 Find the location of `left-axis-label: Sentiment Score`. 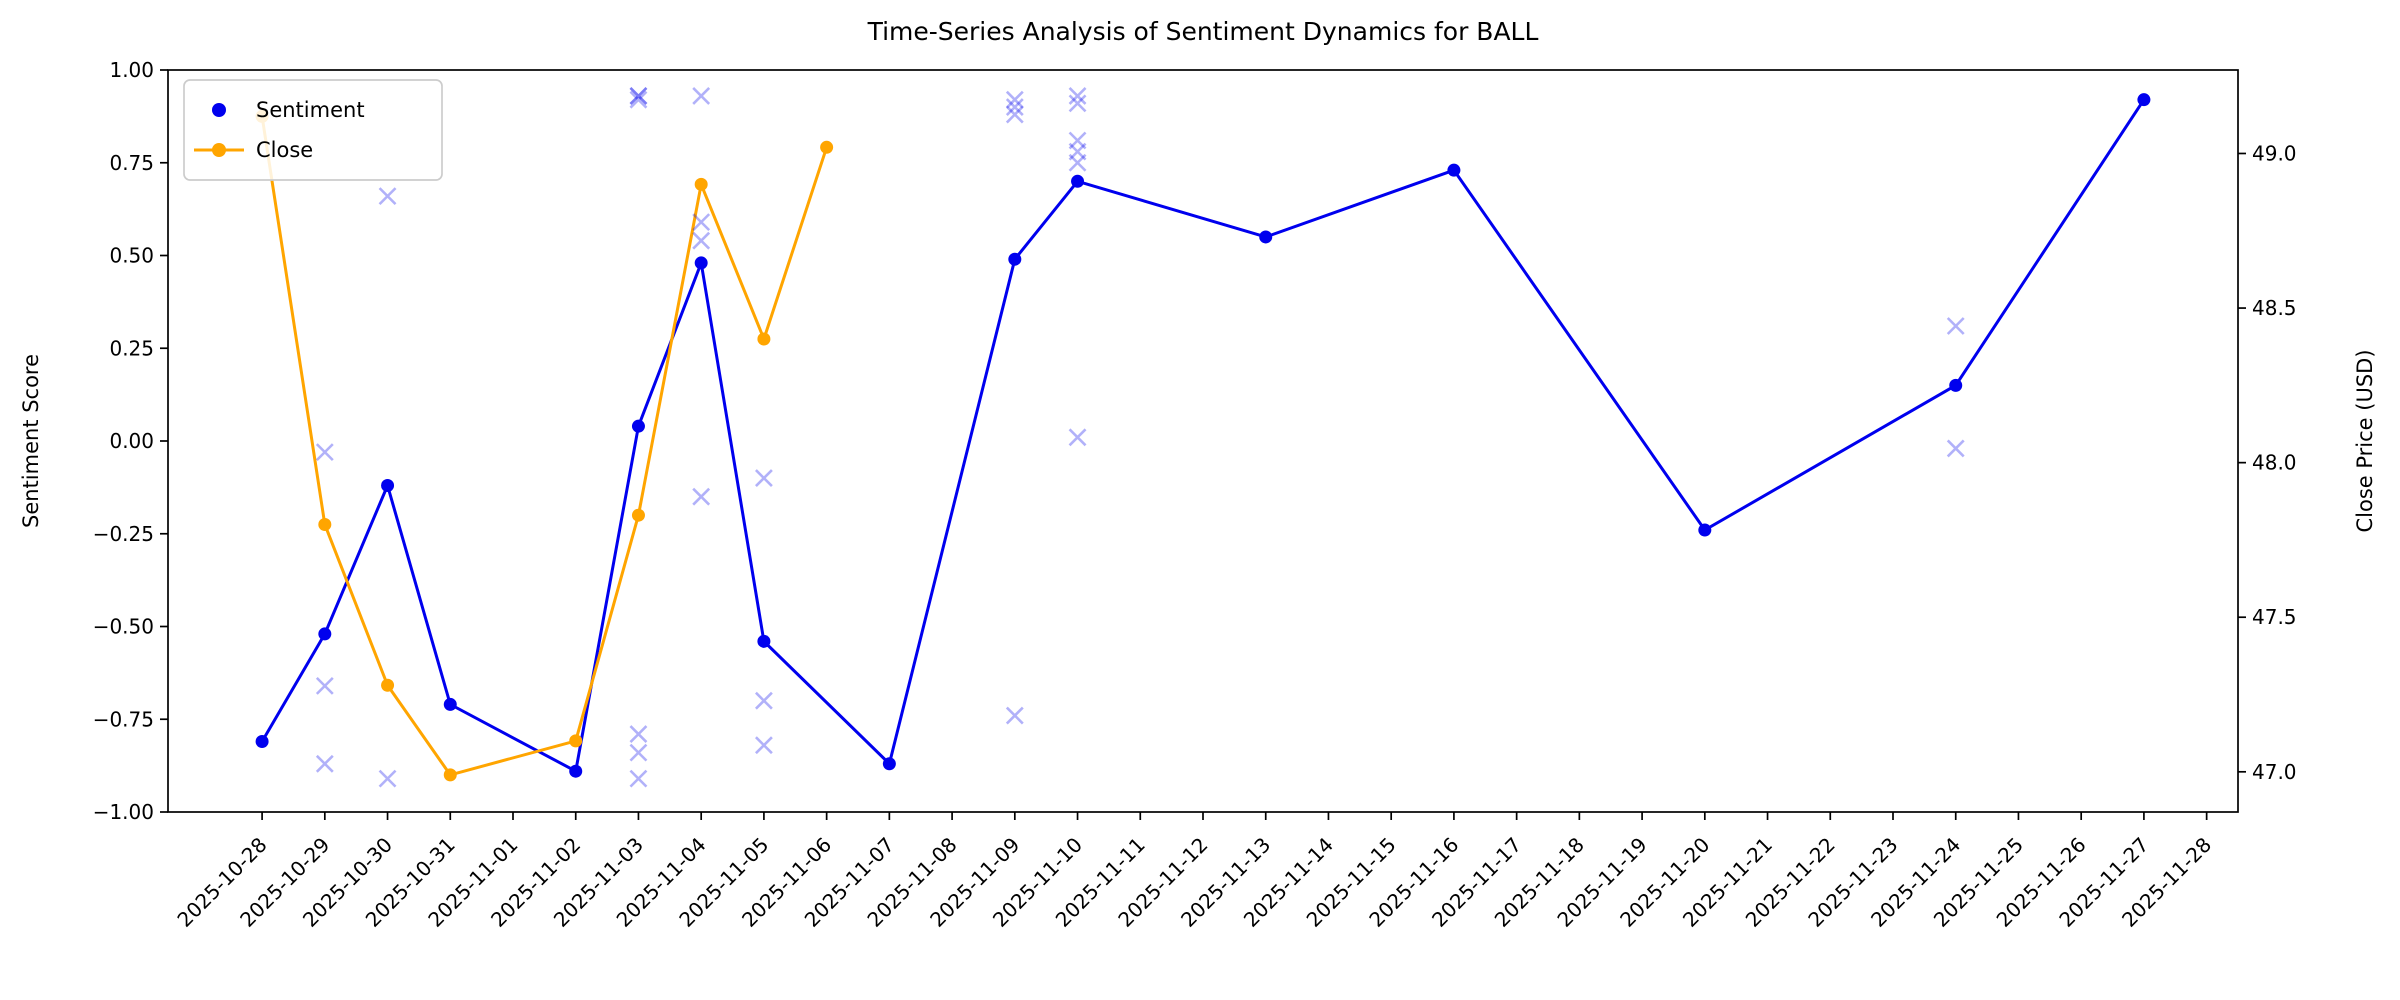

left-axis-label: Sentiment Score is located at coordinates (31, 441).